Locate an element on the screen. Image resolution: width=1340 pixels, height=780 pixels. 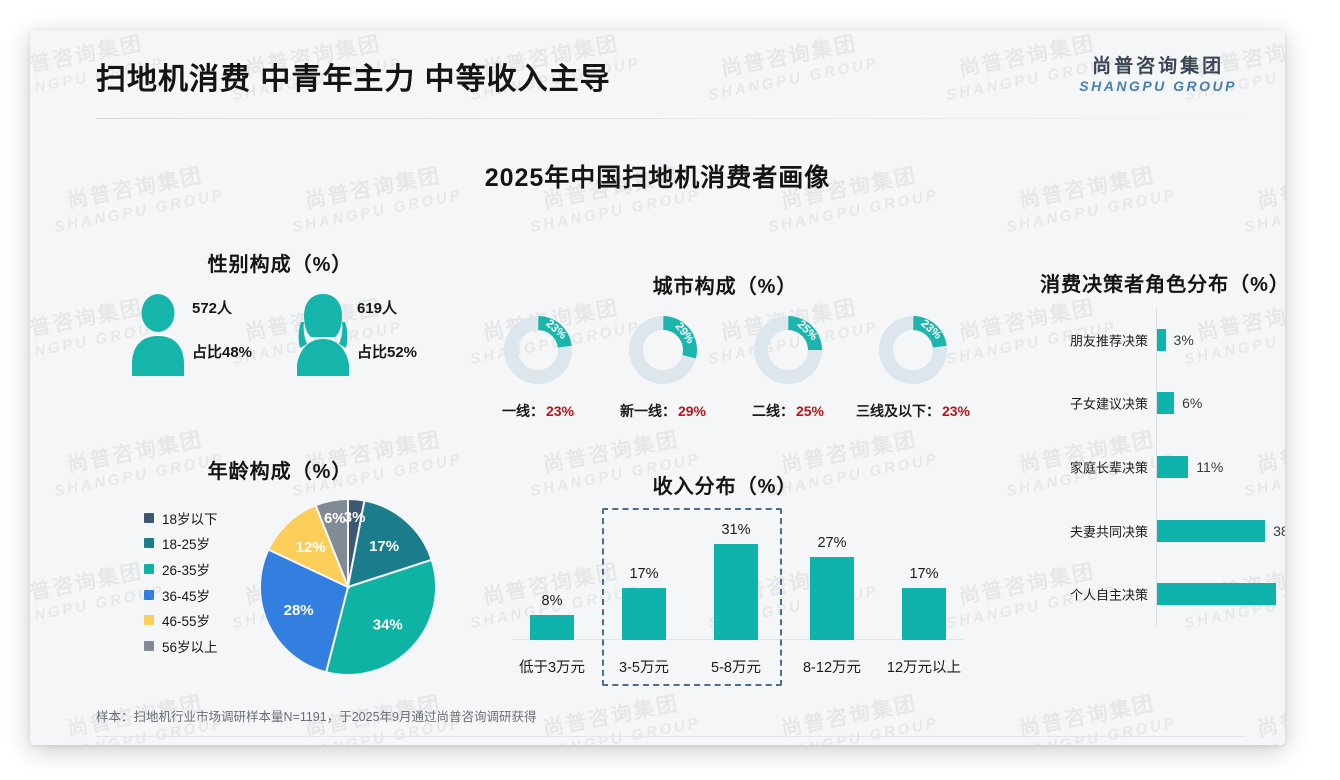
income-category-cell: 12万元以上 is located at coordinates (924, 664).